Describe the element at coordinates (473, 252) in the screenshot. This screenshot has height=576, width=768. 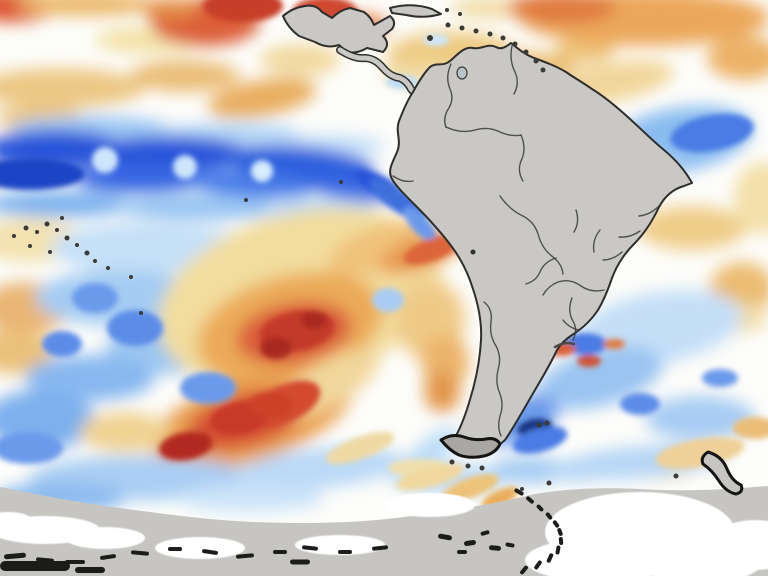
I see `lake-titicaca` at that location.